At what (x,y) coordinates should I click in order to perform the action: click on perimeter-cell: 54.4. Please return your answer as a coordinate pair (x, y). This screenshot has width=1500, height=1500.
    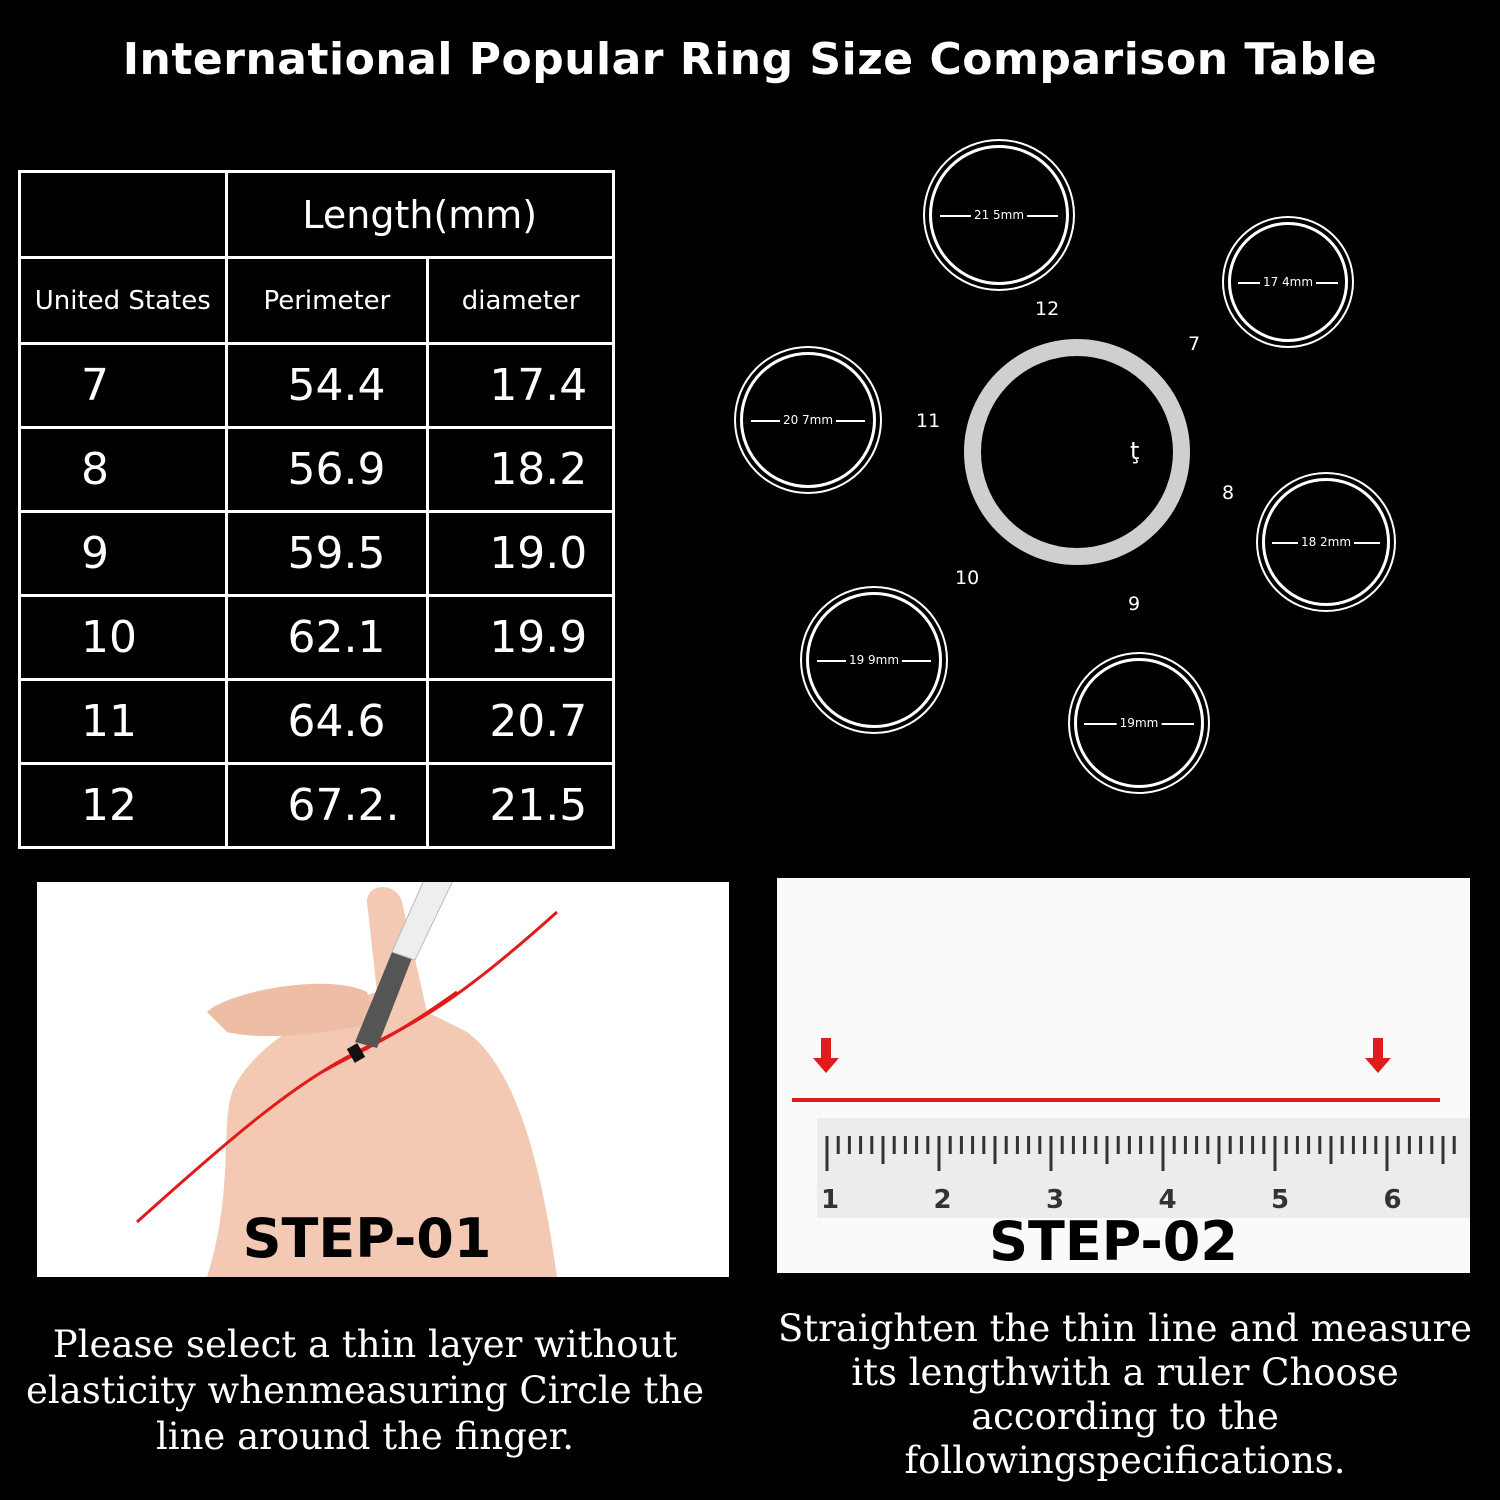
    Looking at the image, I should click on (327, 385).